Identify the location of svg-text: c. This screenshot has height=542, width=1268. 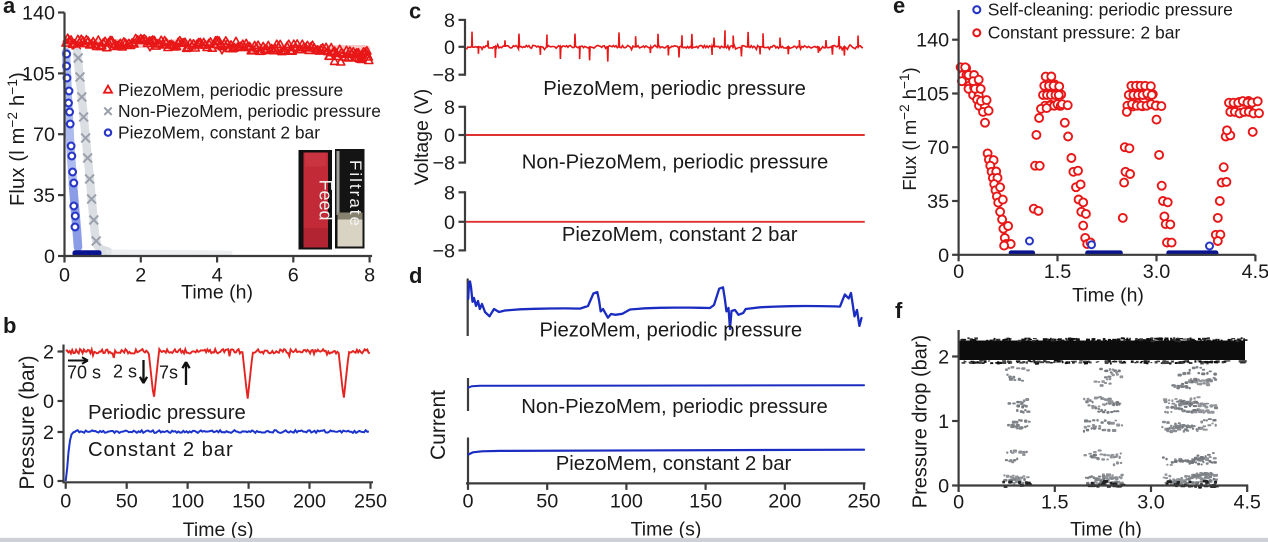
(415, 12).